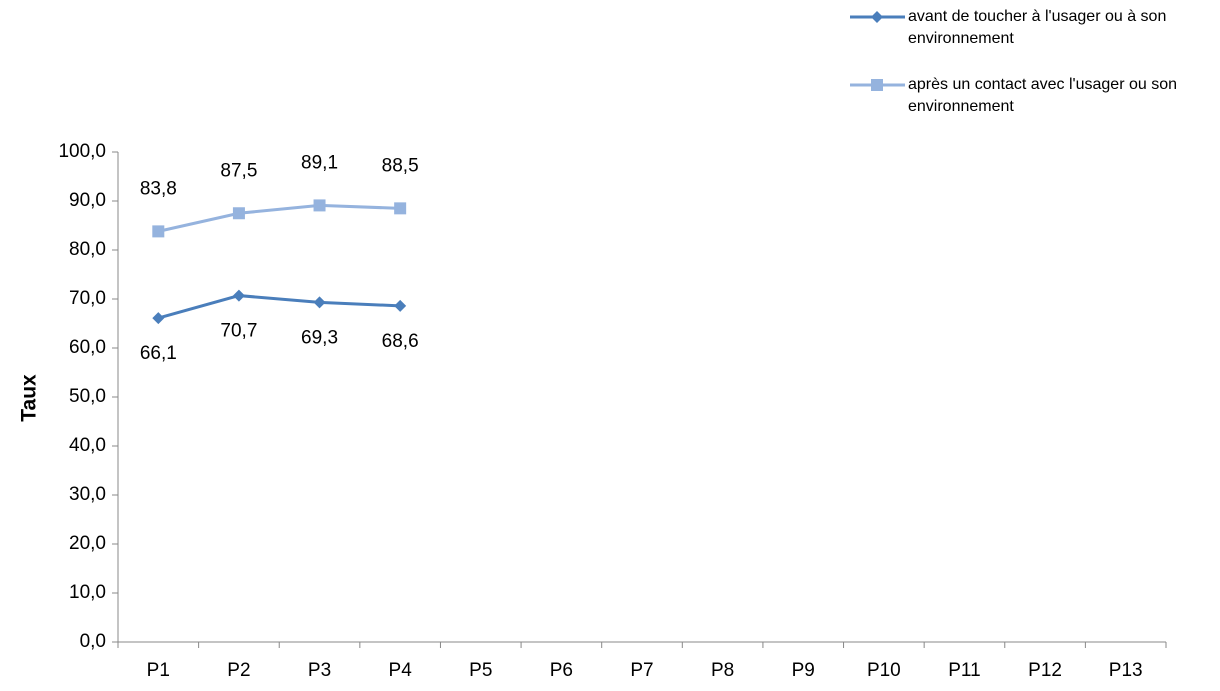 This screenshot has width=1220, height=691. What do you see at coordinates (87, 592) in the screenshot?
I see `y-tick-label: 10,0` at bounding box center [87, 592].